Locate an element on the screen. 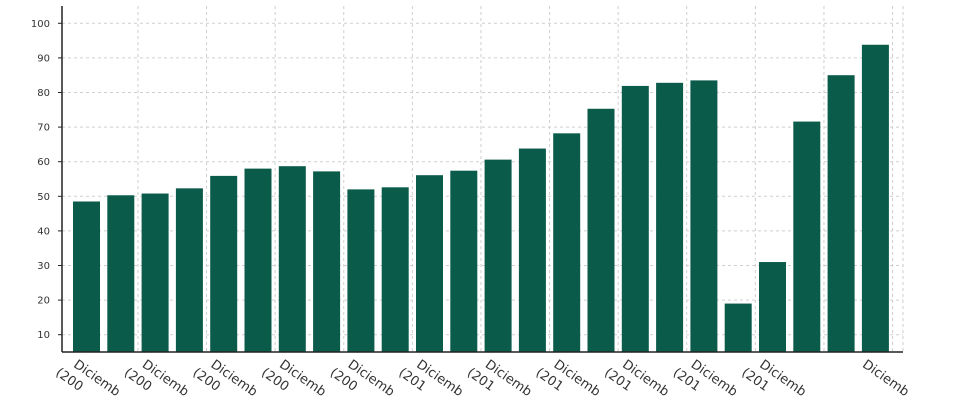 Image resolution: width=980 pixels, height=400 pixels. y-tick-label: 80 is located at coordinates (43, 93).